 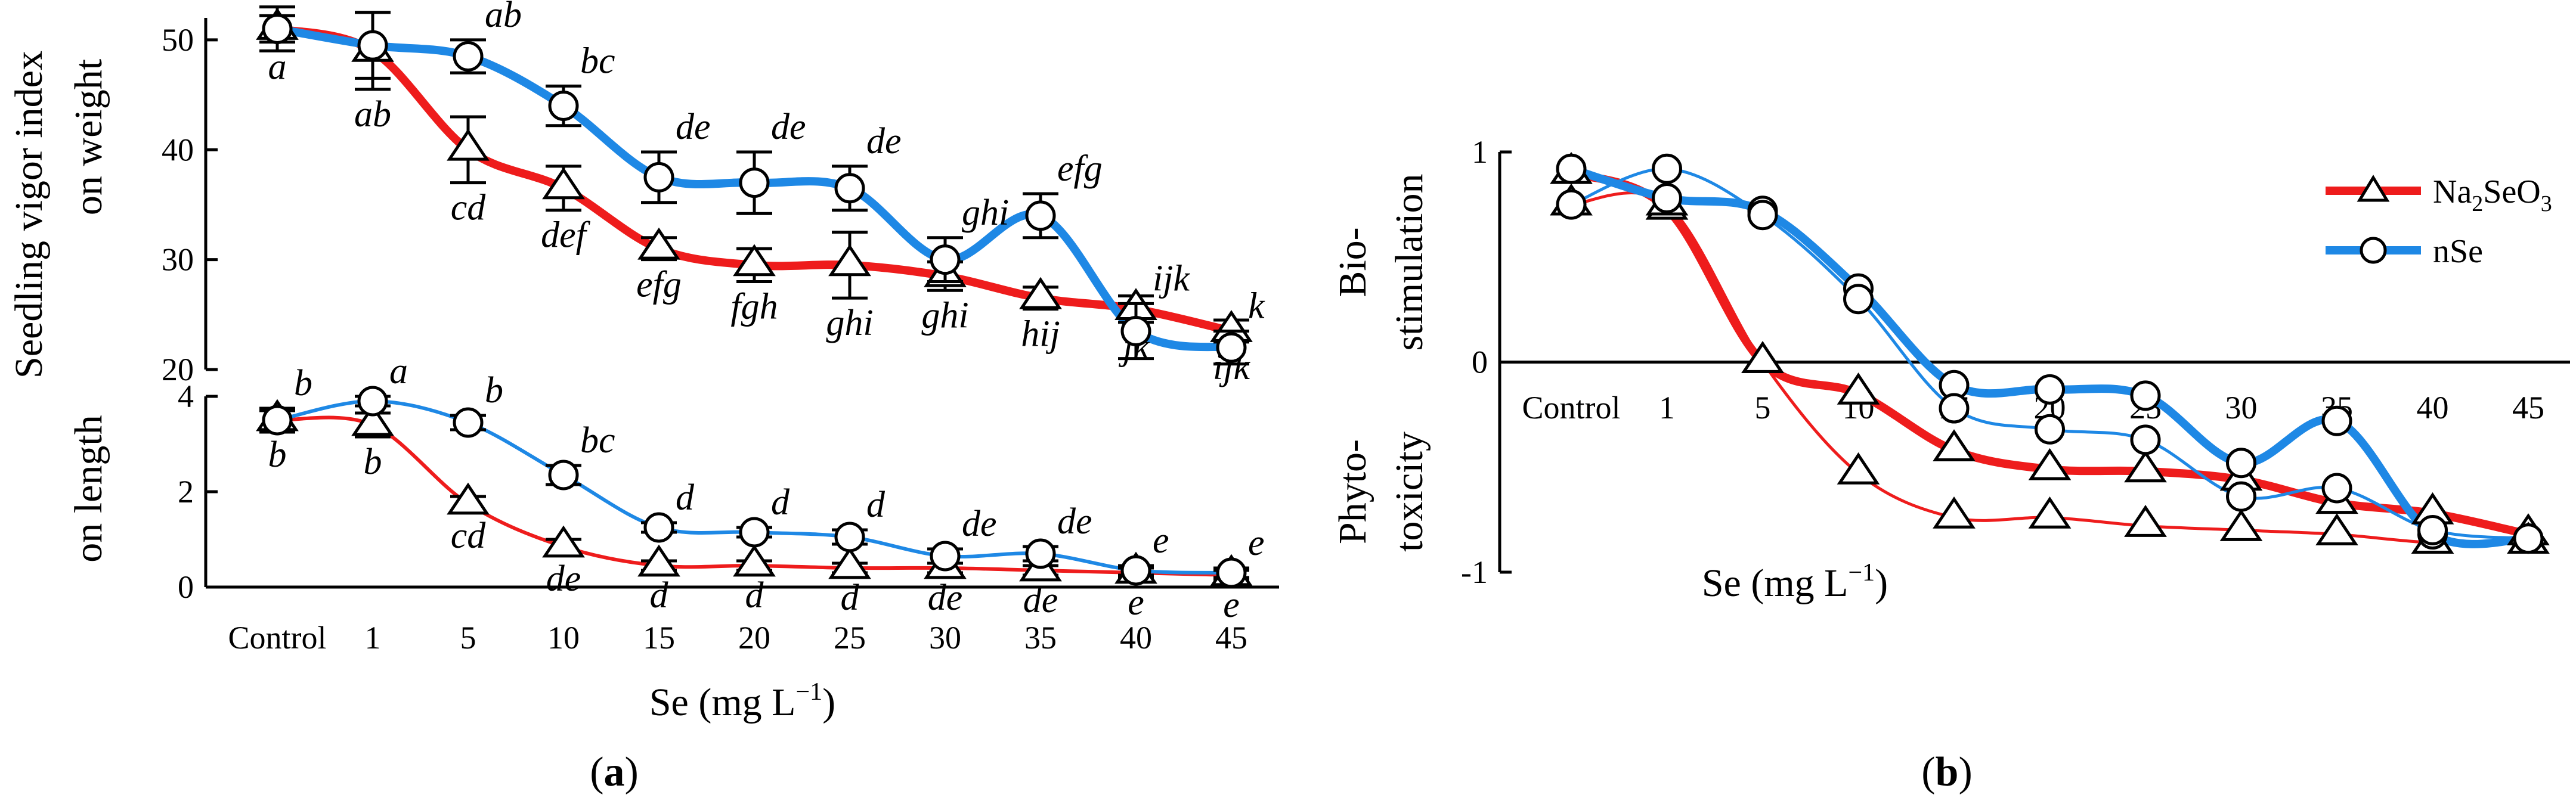 What do you see at coordinates (754, 638) in the screenshot?
I see `x-tick-label: 20` at bounding box center [754, 638].